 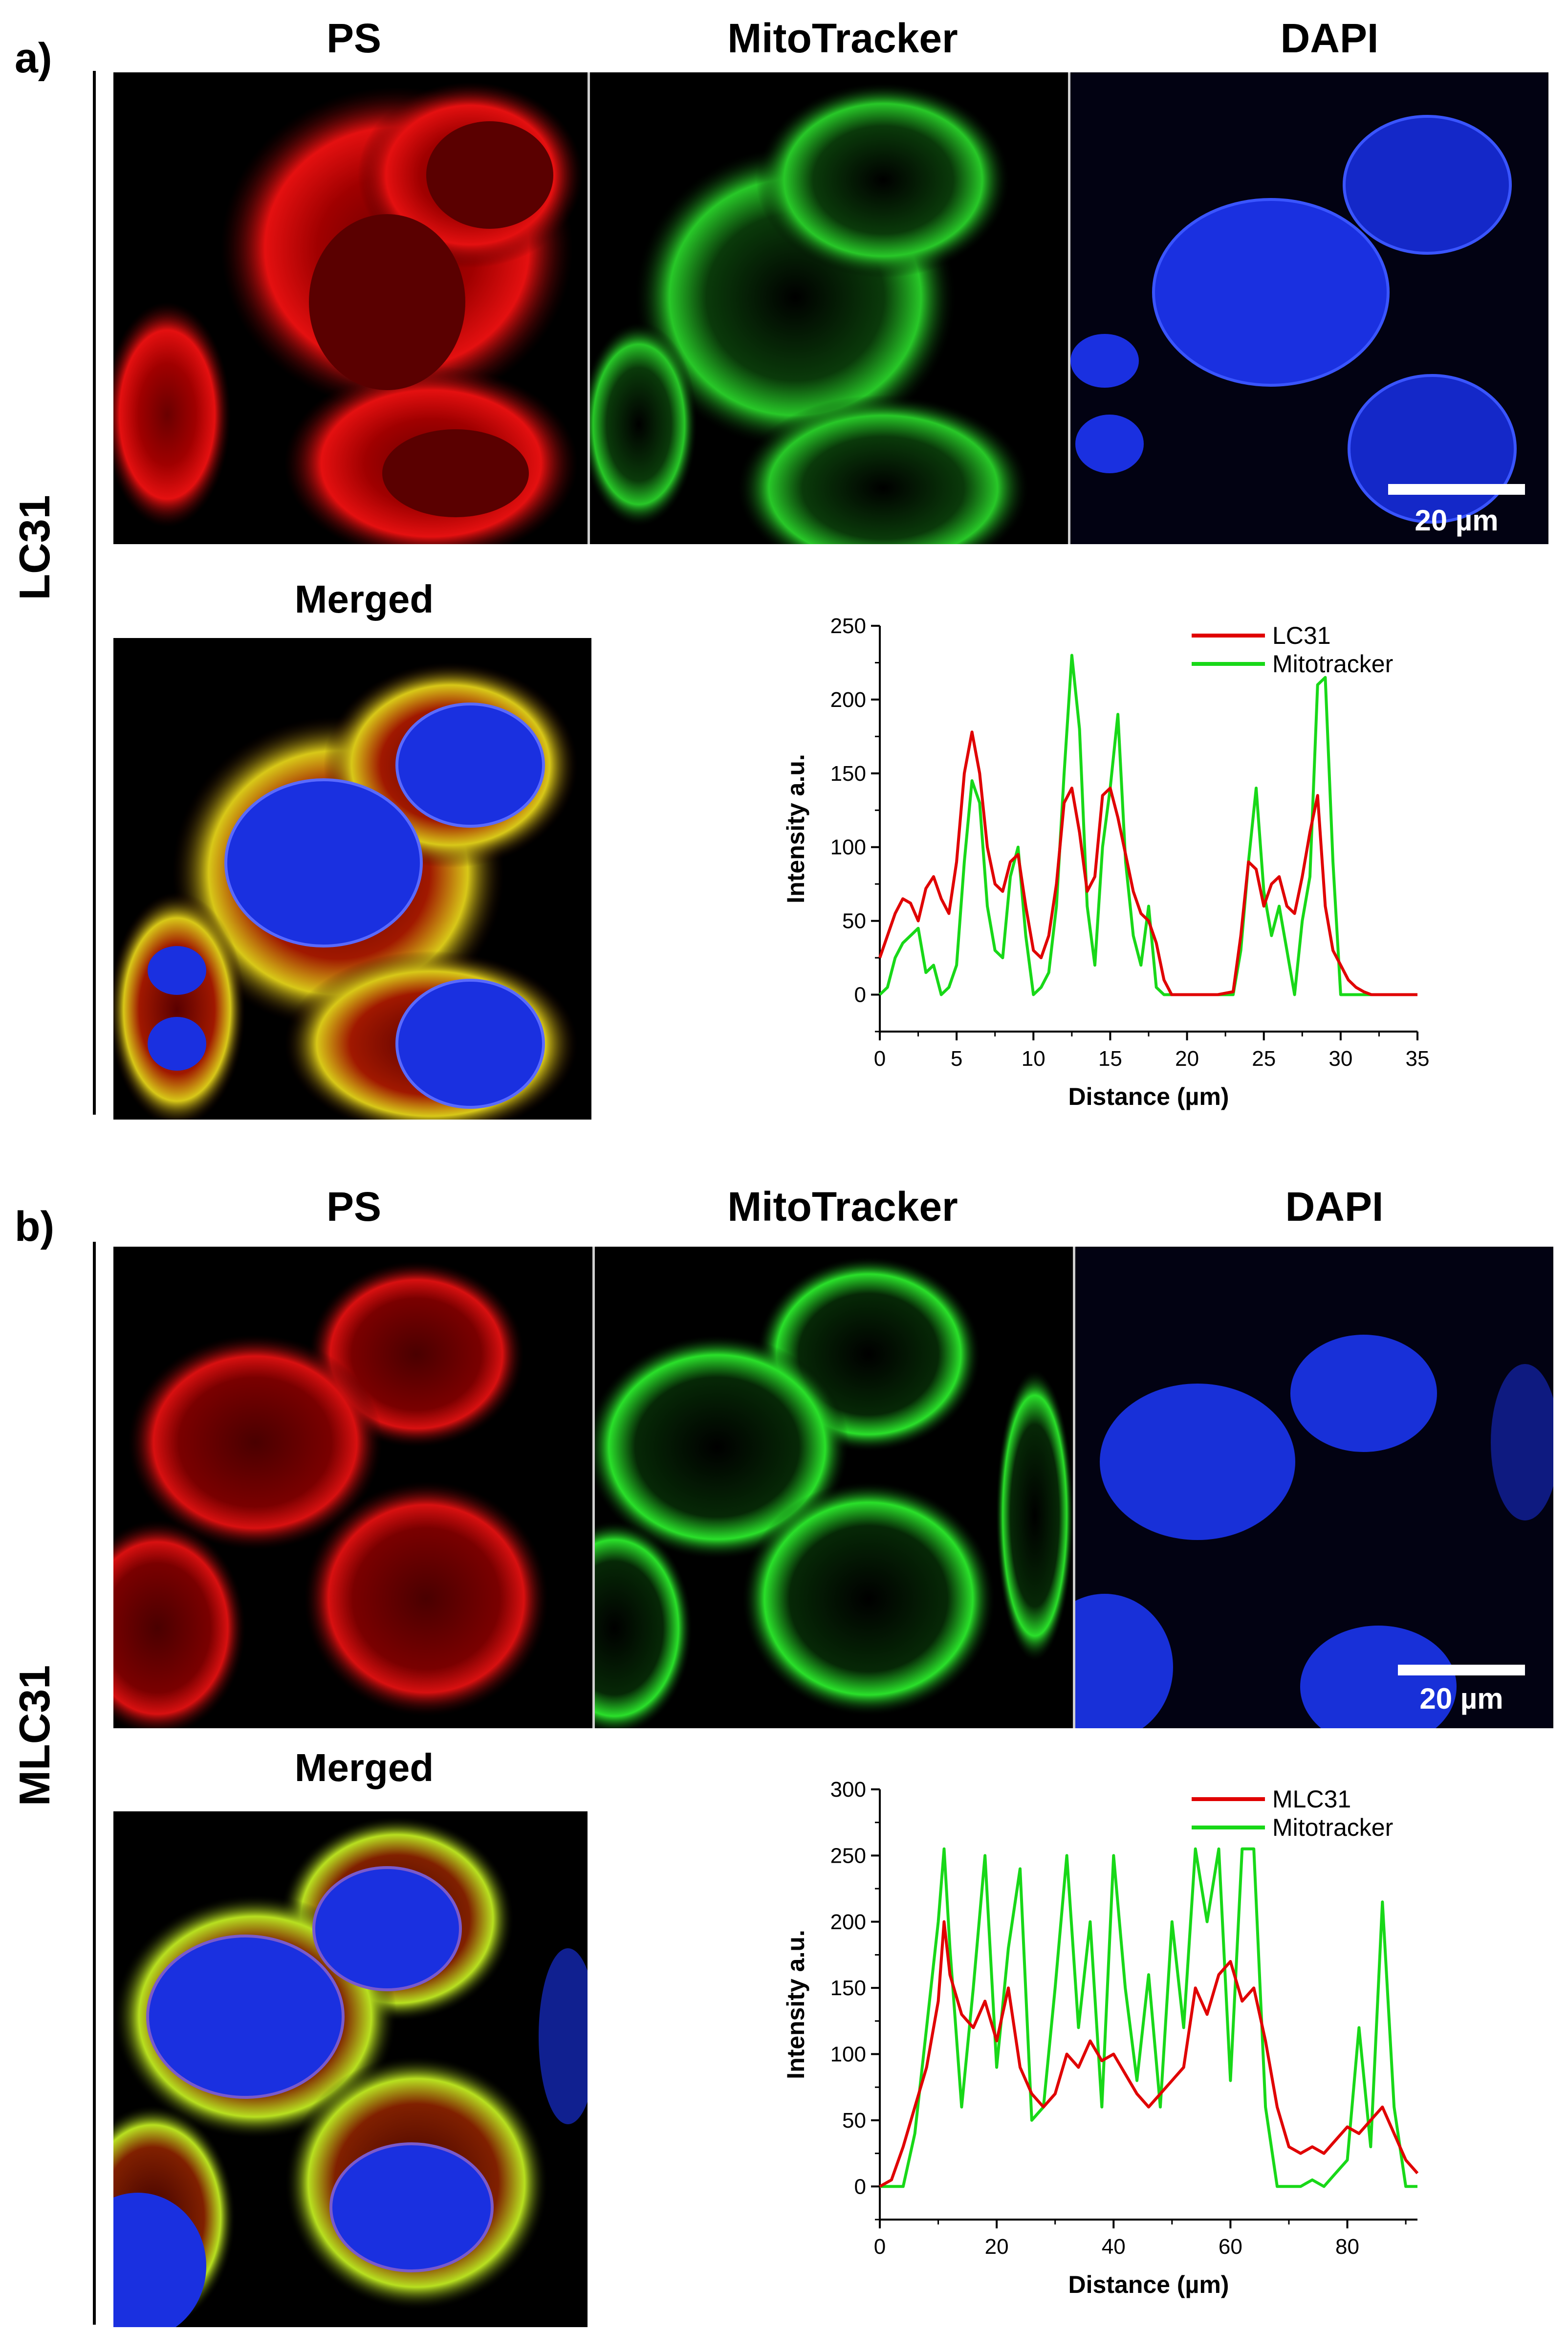 What do you see at coordinates (848, 1790) in the screenshot?
I see `y-tick-label: 300` at bounding box center [848, 1790].